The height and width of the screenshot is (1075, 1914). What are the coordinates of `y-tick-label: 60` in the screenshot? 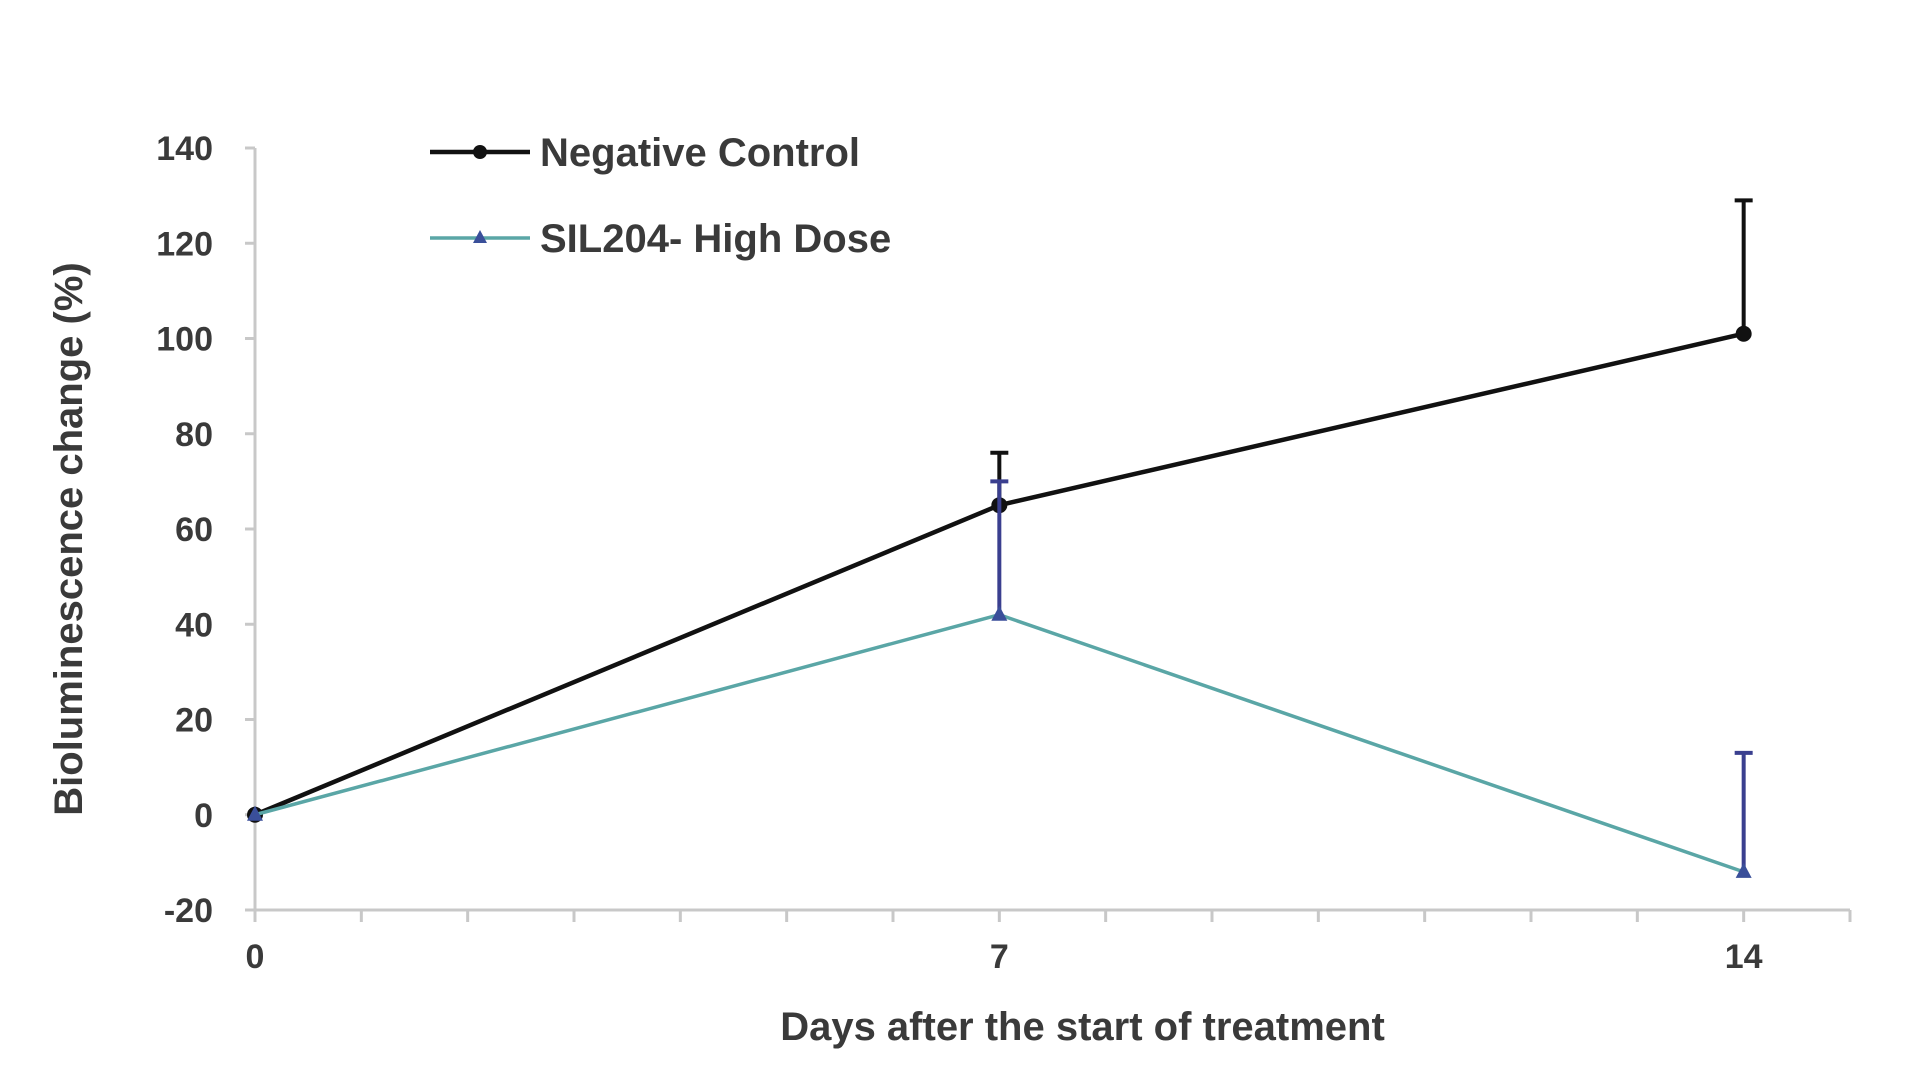 It's located at (194, 530).